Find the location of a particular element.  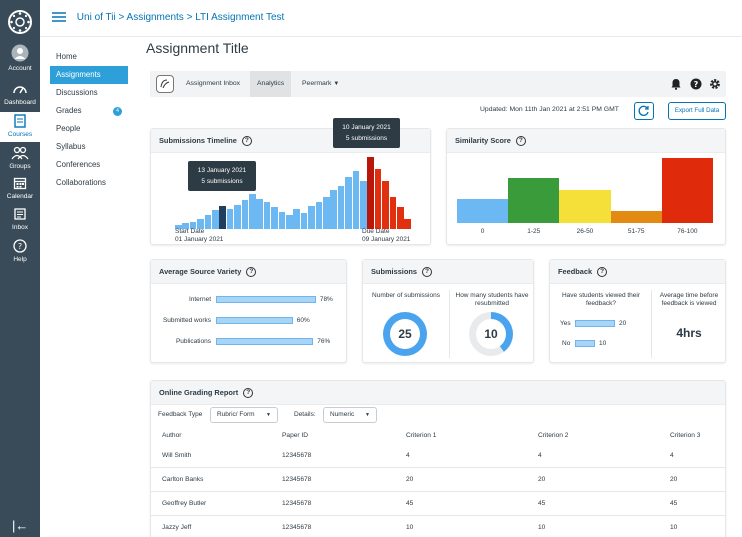

col-criterion-3: Criterion 3 is located at coordinates (685, 435).